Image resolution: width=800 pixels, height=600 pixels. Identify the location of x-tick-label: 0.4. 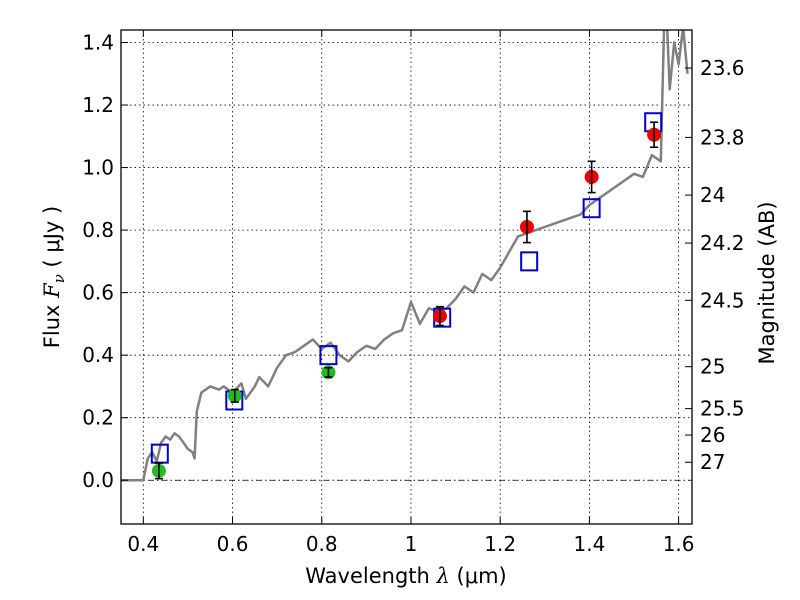
(143, 544).